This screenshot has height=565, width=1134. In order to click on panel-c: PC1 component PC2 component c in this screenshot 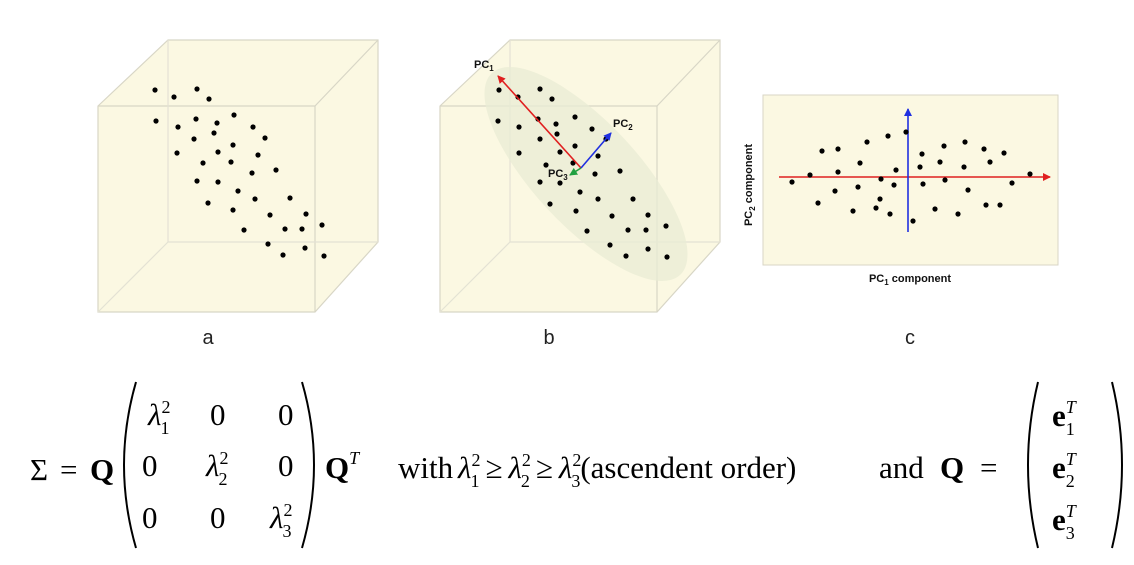, I will do `click(901, 221)`.